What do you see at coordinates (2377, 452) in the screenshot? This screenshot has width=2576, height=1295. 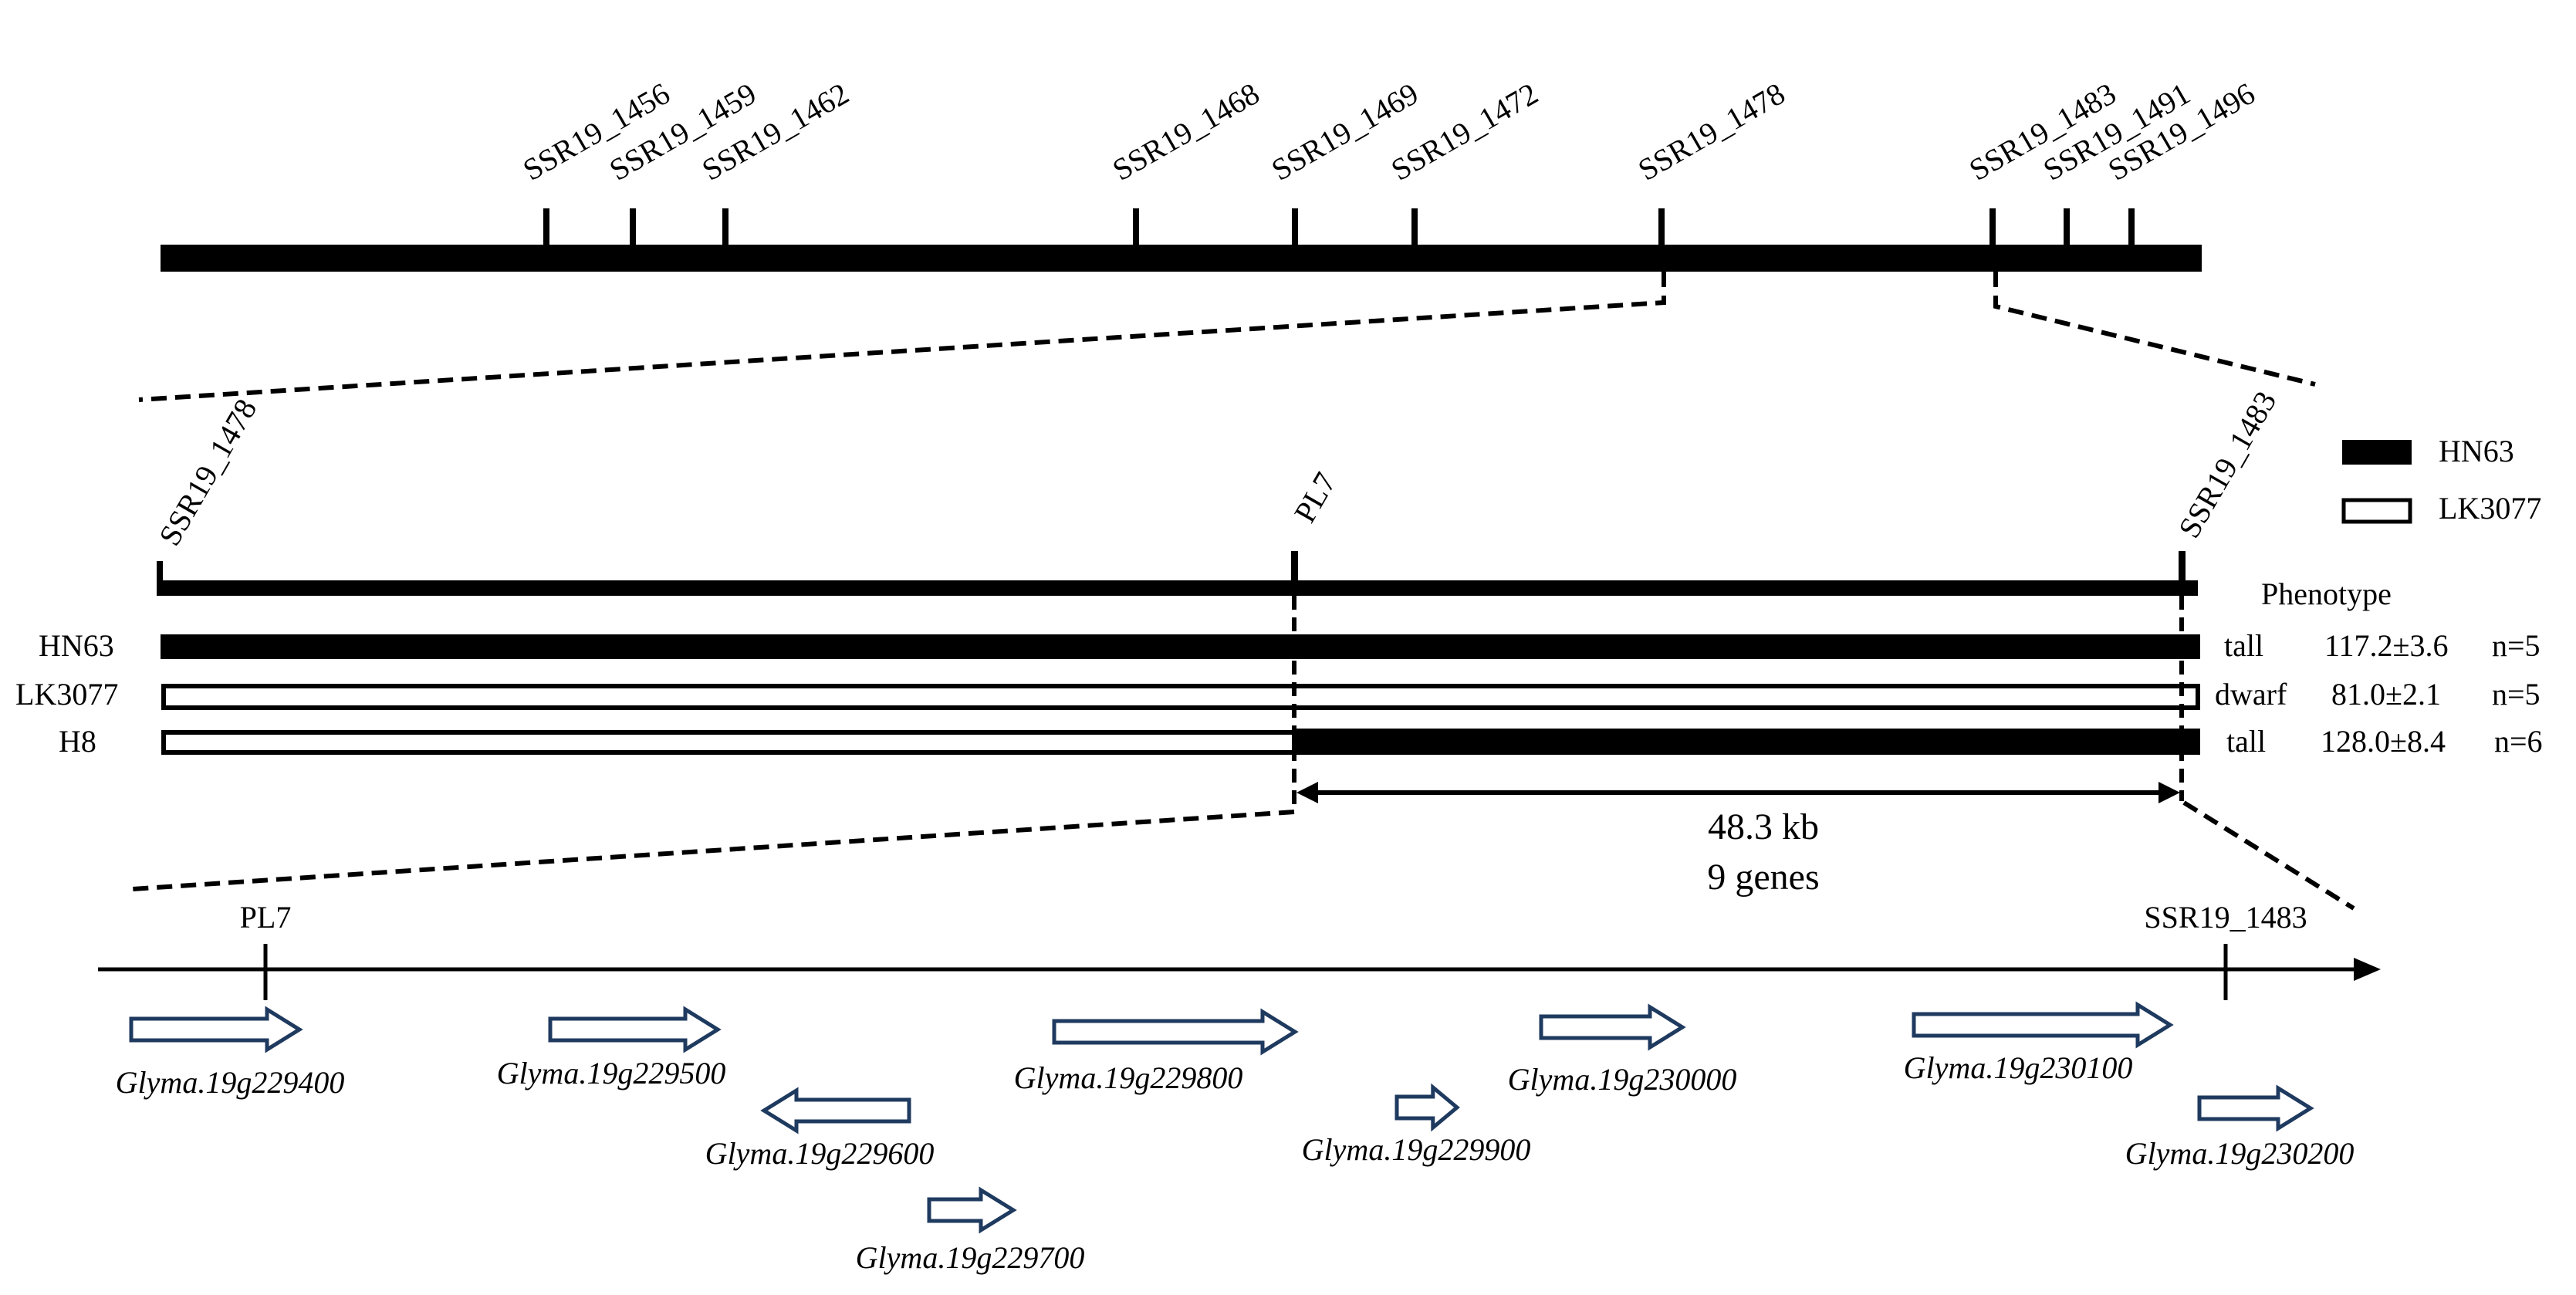 I see `legend-swatch-filled` at bounding box center [2377, 452].